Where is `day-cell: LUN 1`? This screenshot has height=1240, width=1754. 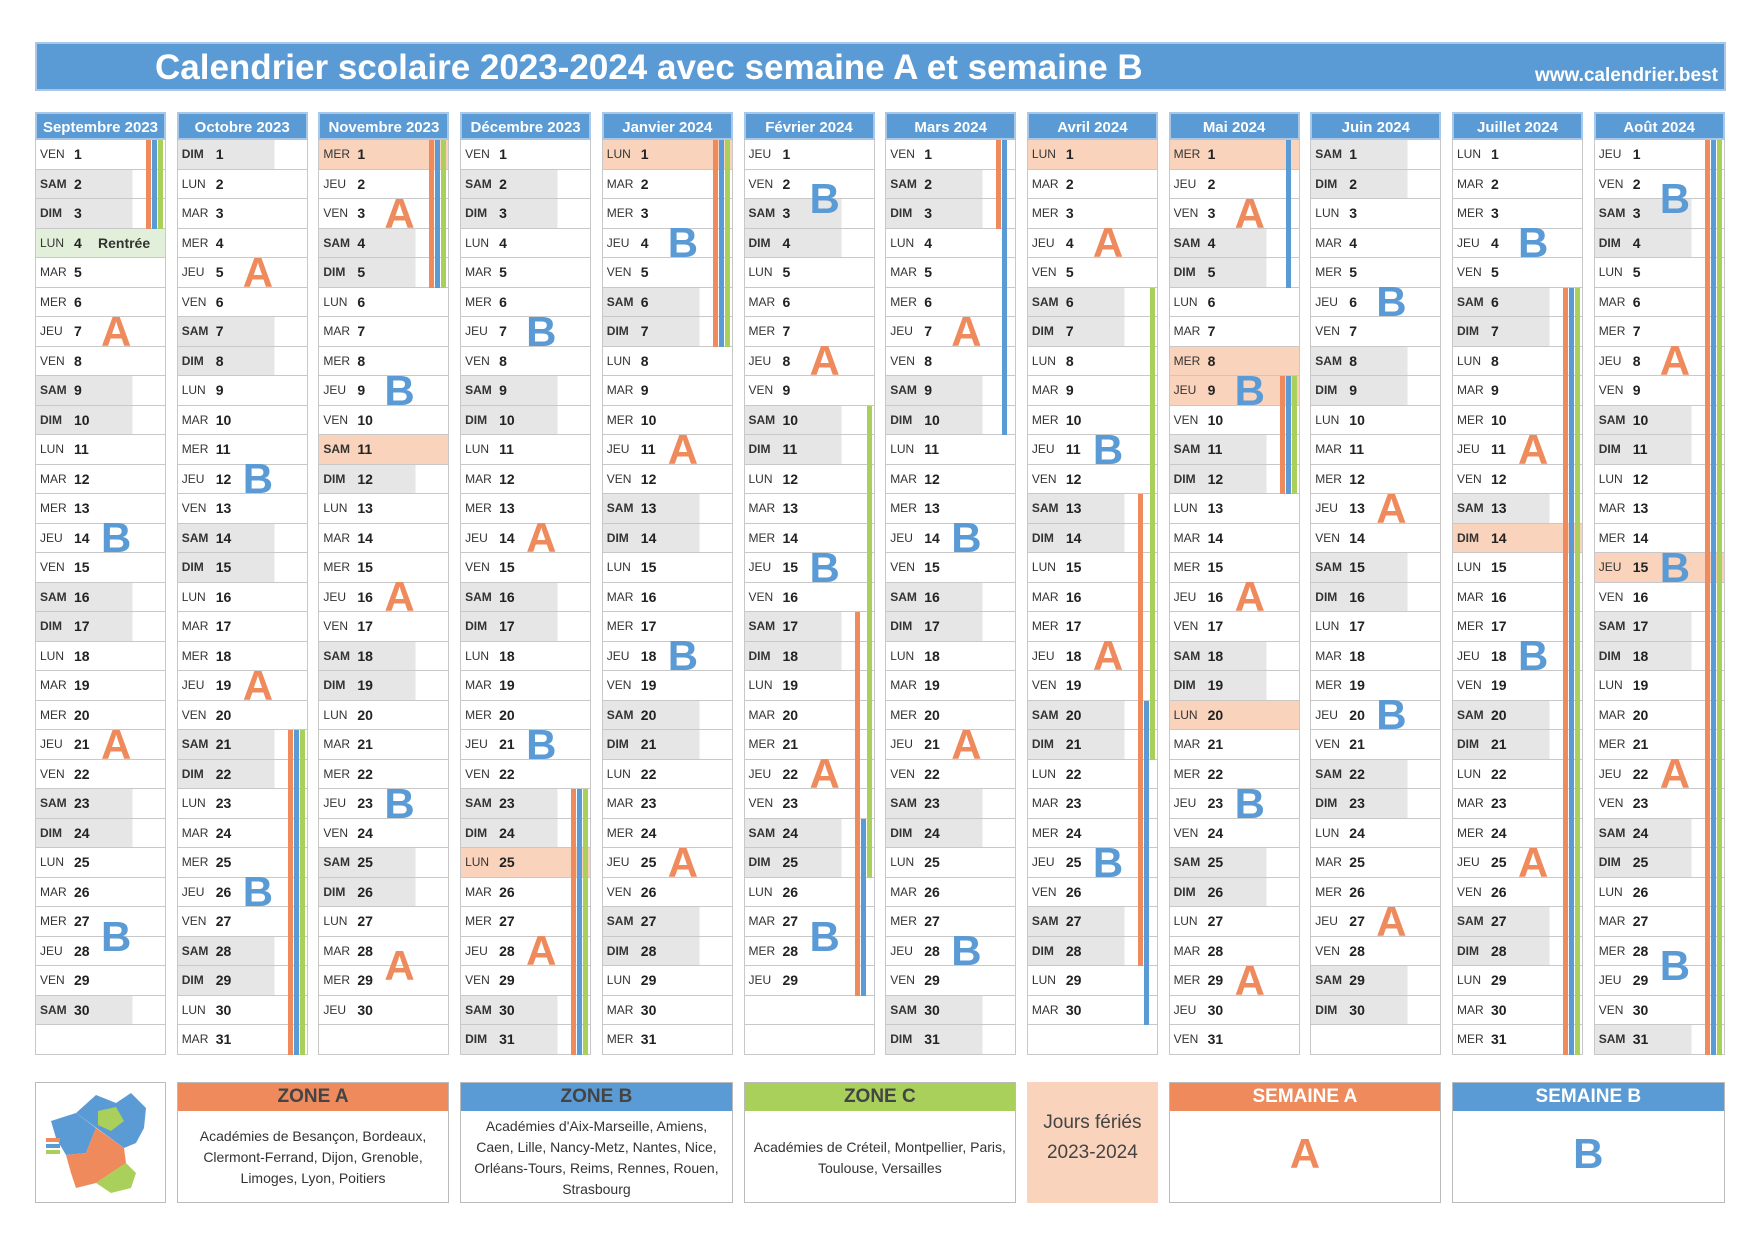
day-cell: LUN 1 is located at coordinates (1092, 155).